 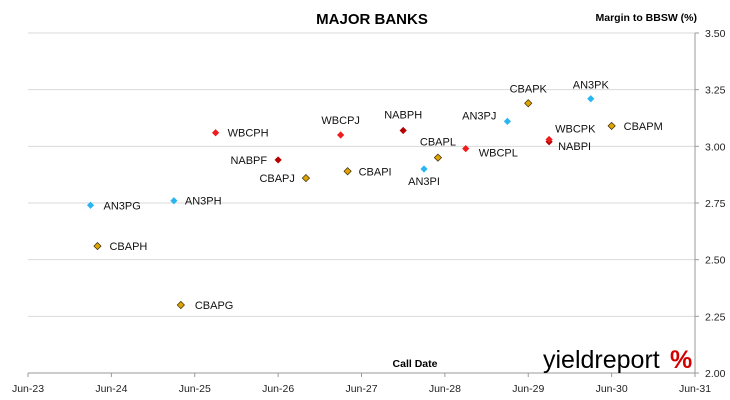 I want to click on x-tick-label: Jun-25, so click(x=195, y=389).